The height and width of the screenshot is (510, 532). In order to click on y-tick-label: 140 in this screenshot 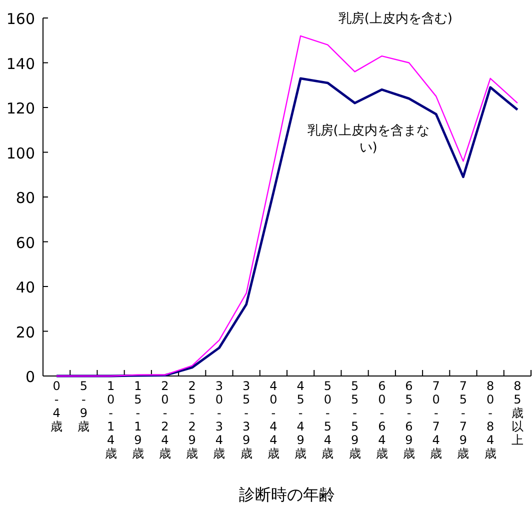, I will do `click(20, 63)`.